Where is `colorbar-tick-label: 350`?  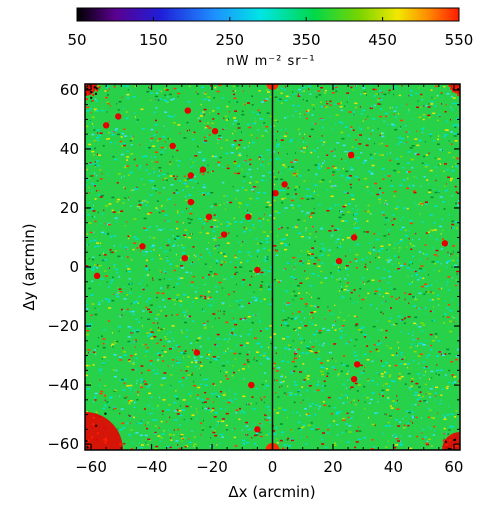 colorbar-tick-label: 350 is located at coordinates (306, 40).